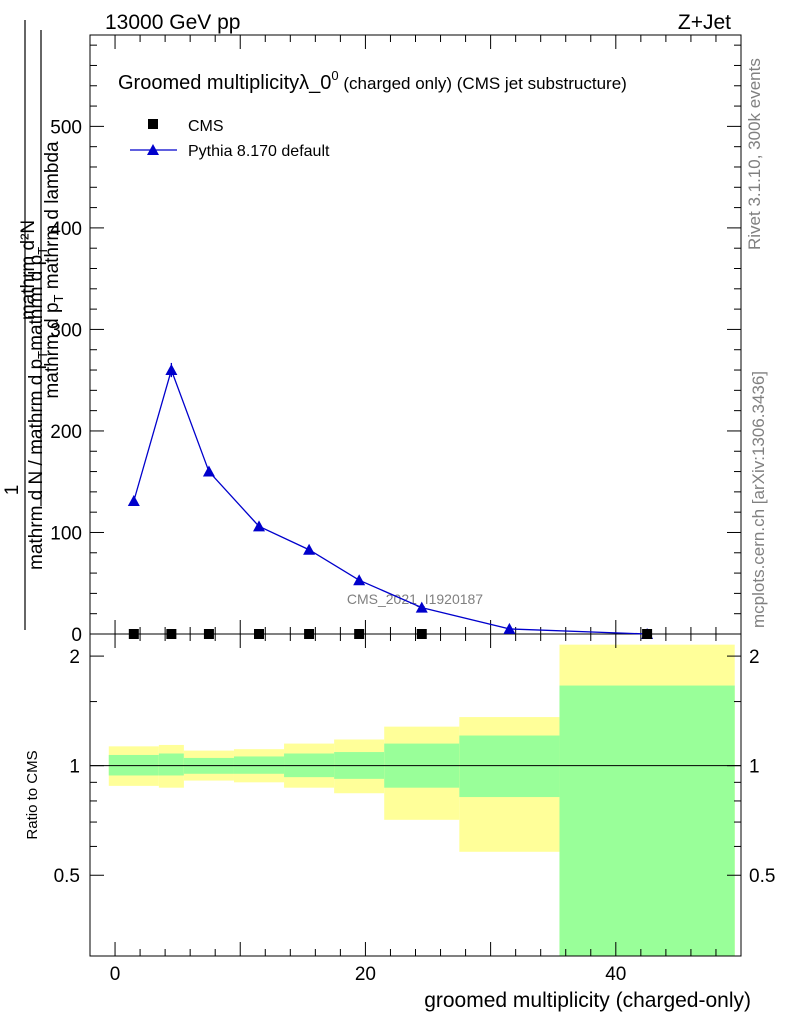 The height and width of the screenshot is (1024, 786). What do you see at coordinates (153, 149) in the screenshot?
I see `legend-mc-marker` at bounding box center [153, 149].